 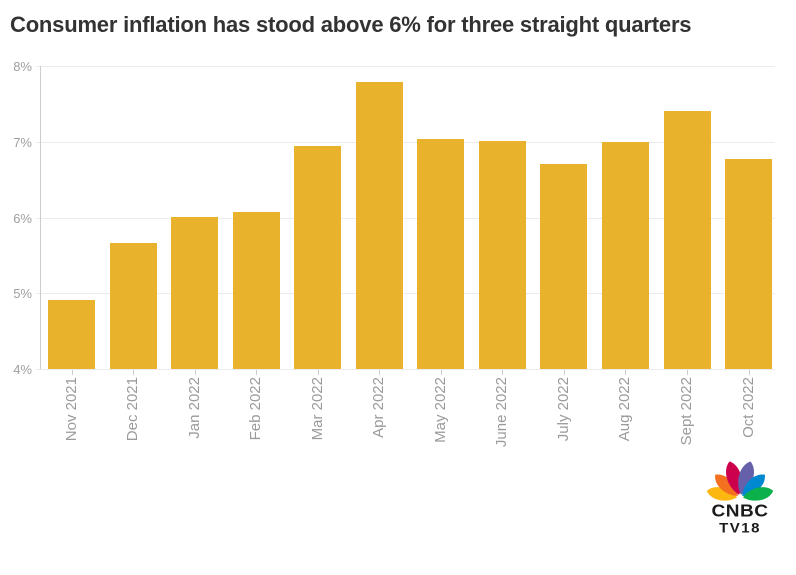 I want to click on gridline-7%, so click(x=405, y=142).